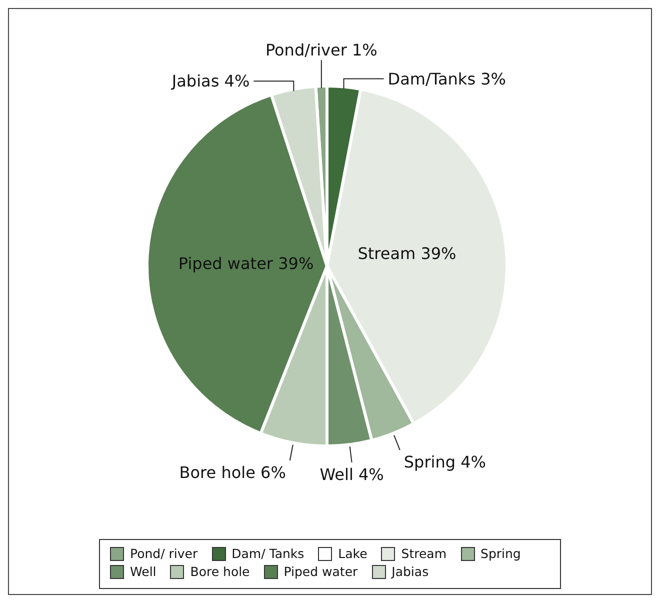  Describe the element at coordinates (210, 81) in the screenshot. I see `data-label: Jabias 4%` at that location.